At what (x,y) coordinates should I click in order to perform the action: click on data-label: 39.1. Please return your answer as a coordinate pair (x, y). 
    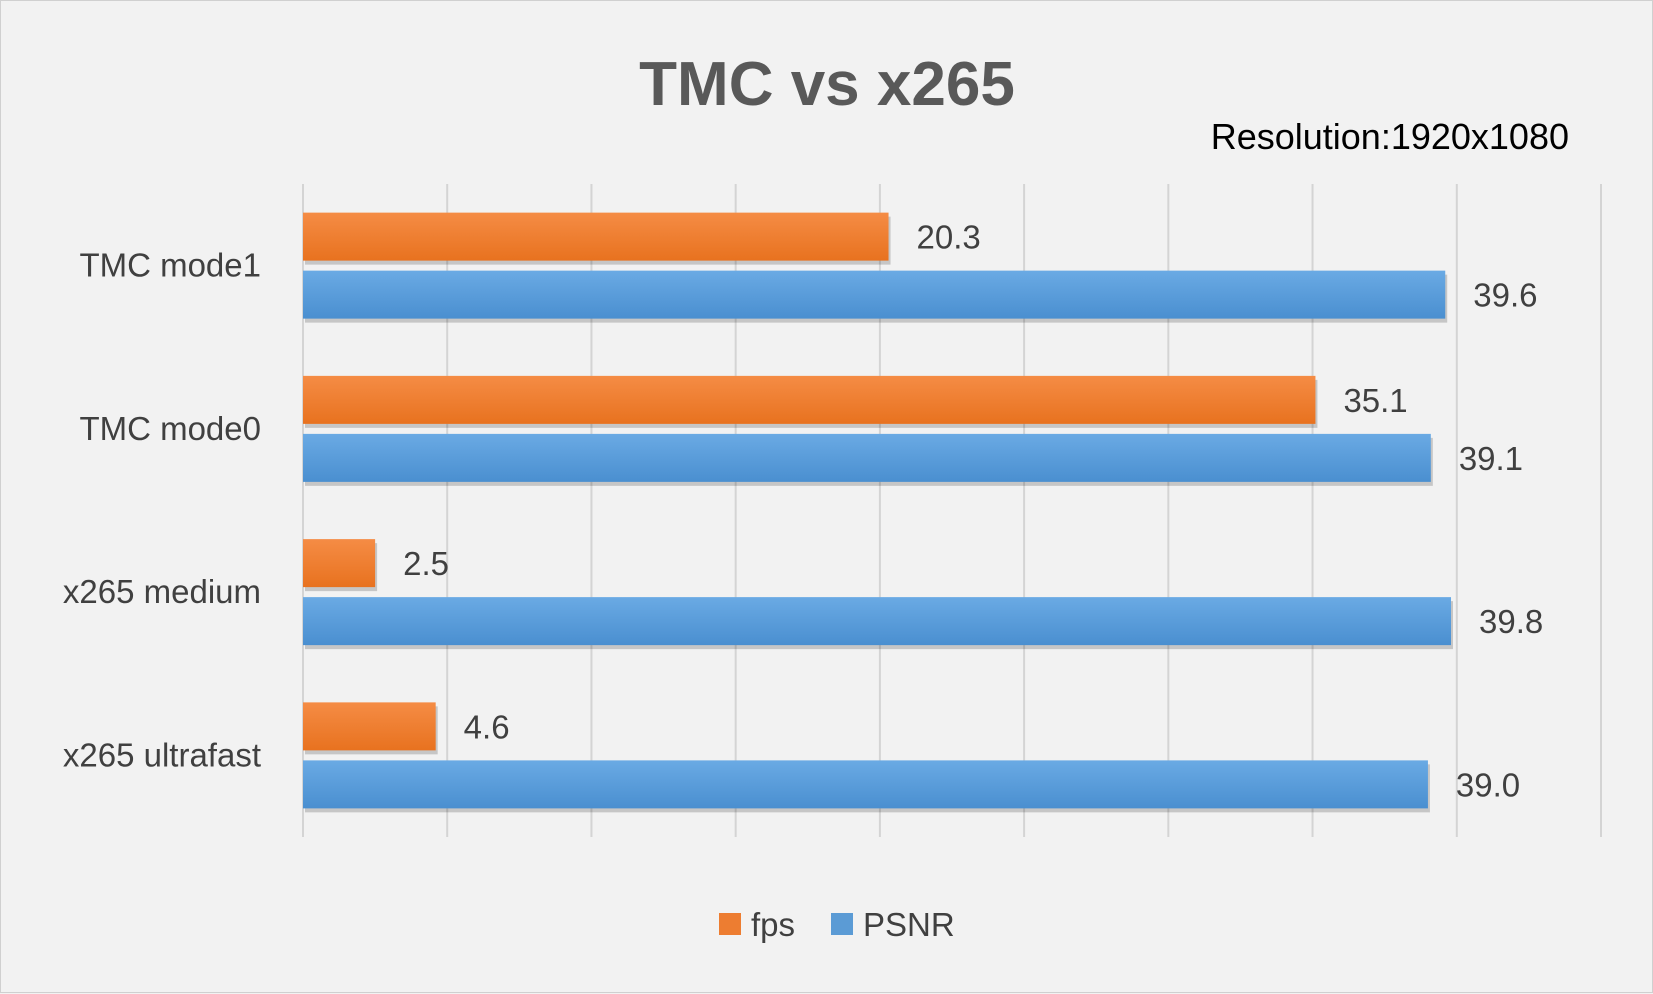
    Looking at the image, I should click on (1491, 458).